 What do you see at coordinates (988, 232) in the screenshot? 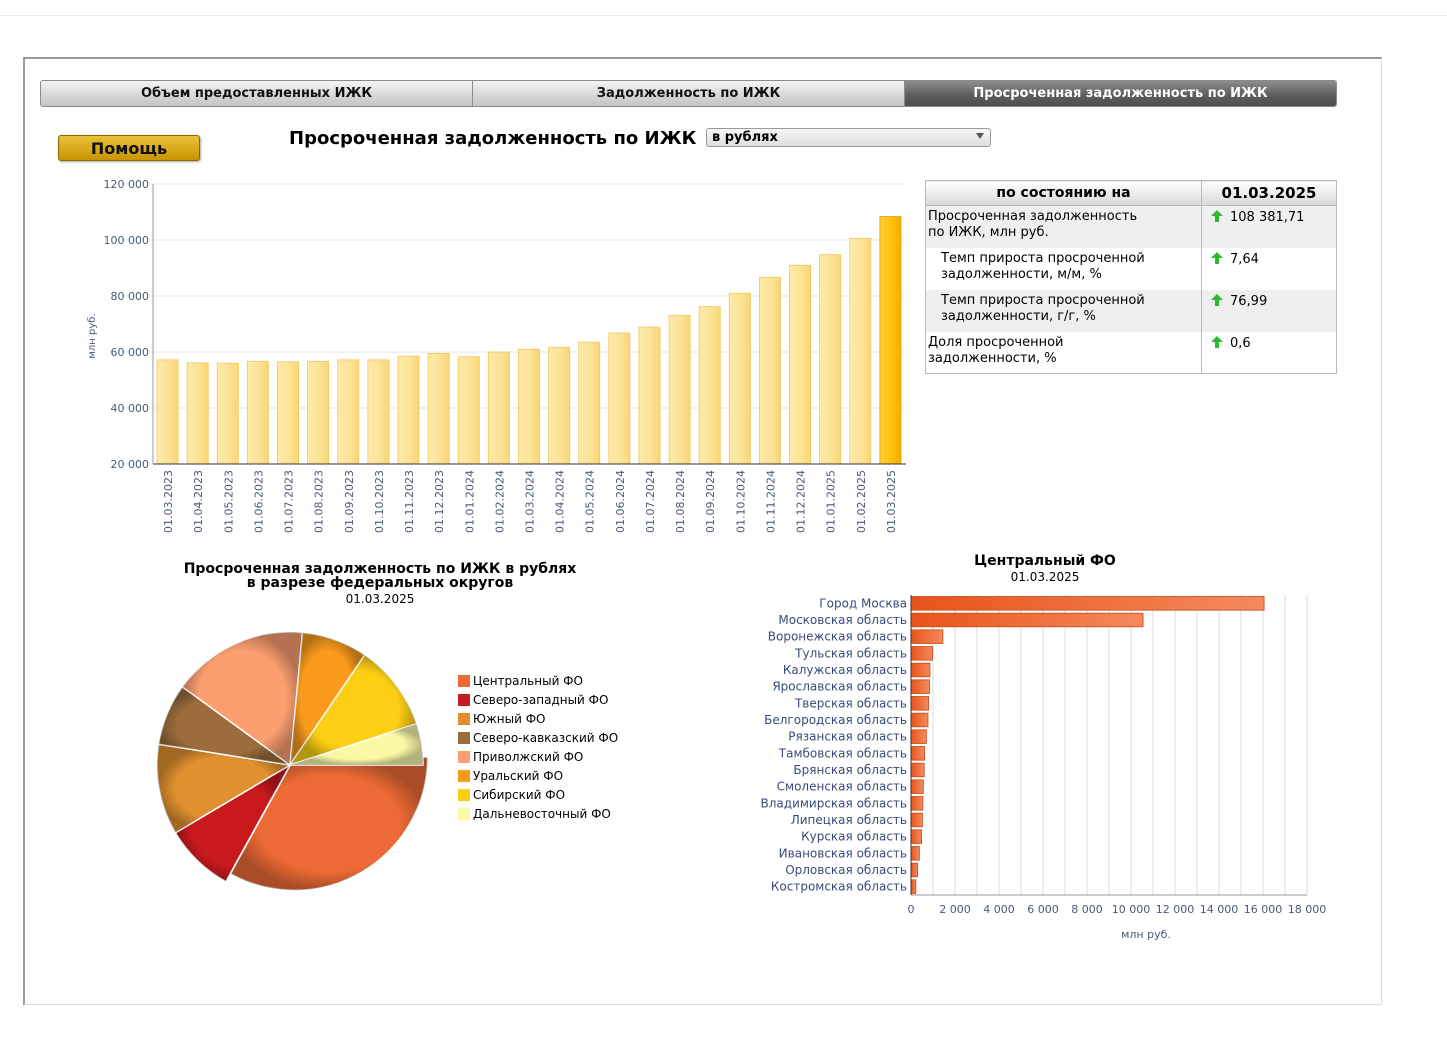
I see `row-label-line2: по ИЖК, млн руб.` at bounding box center [988, 232].